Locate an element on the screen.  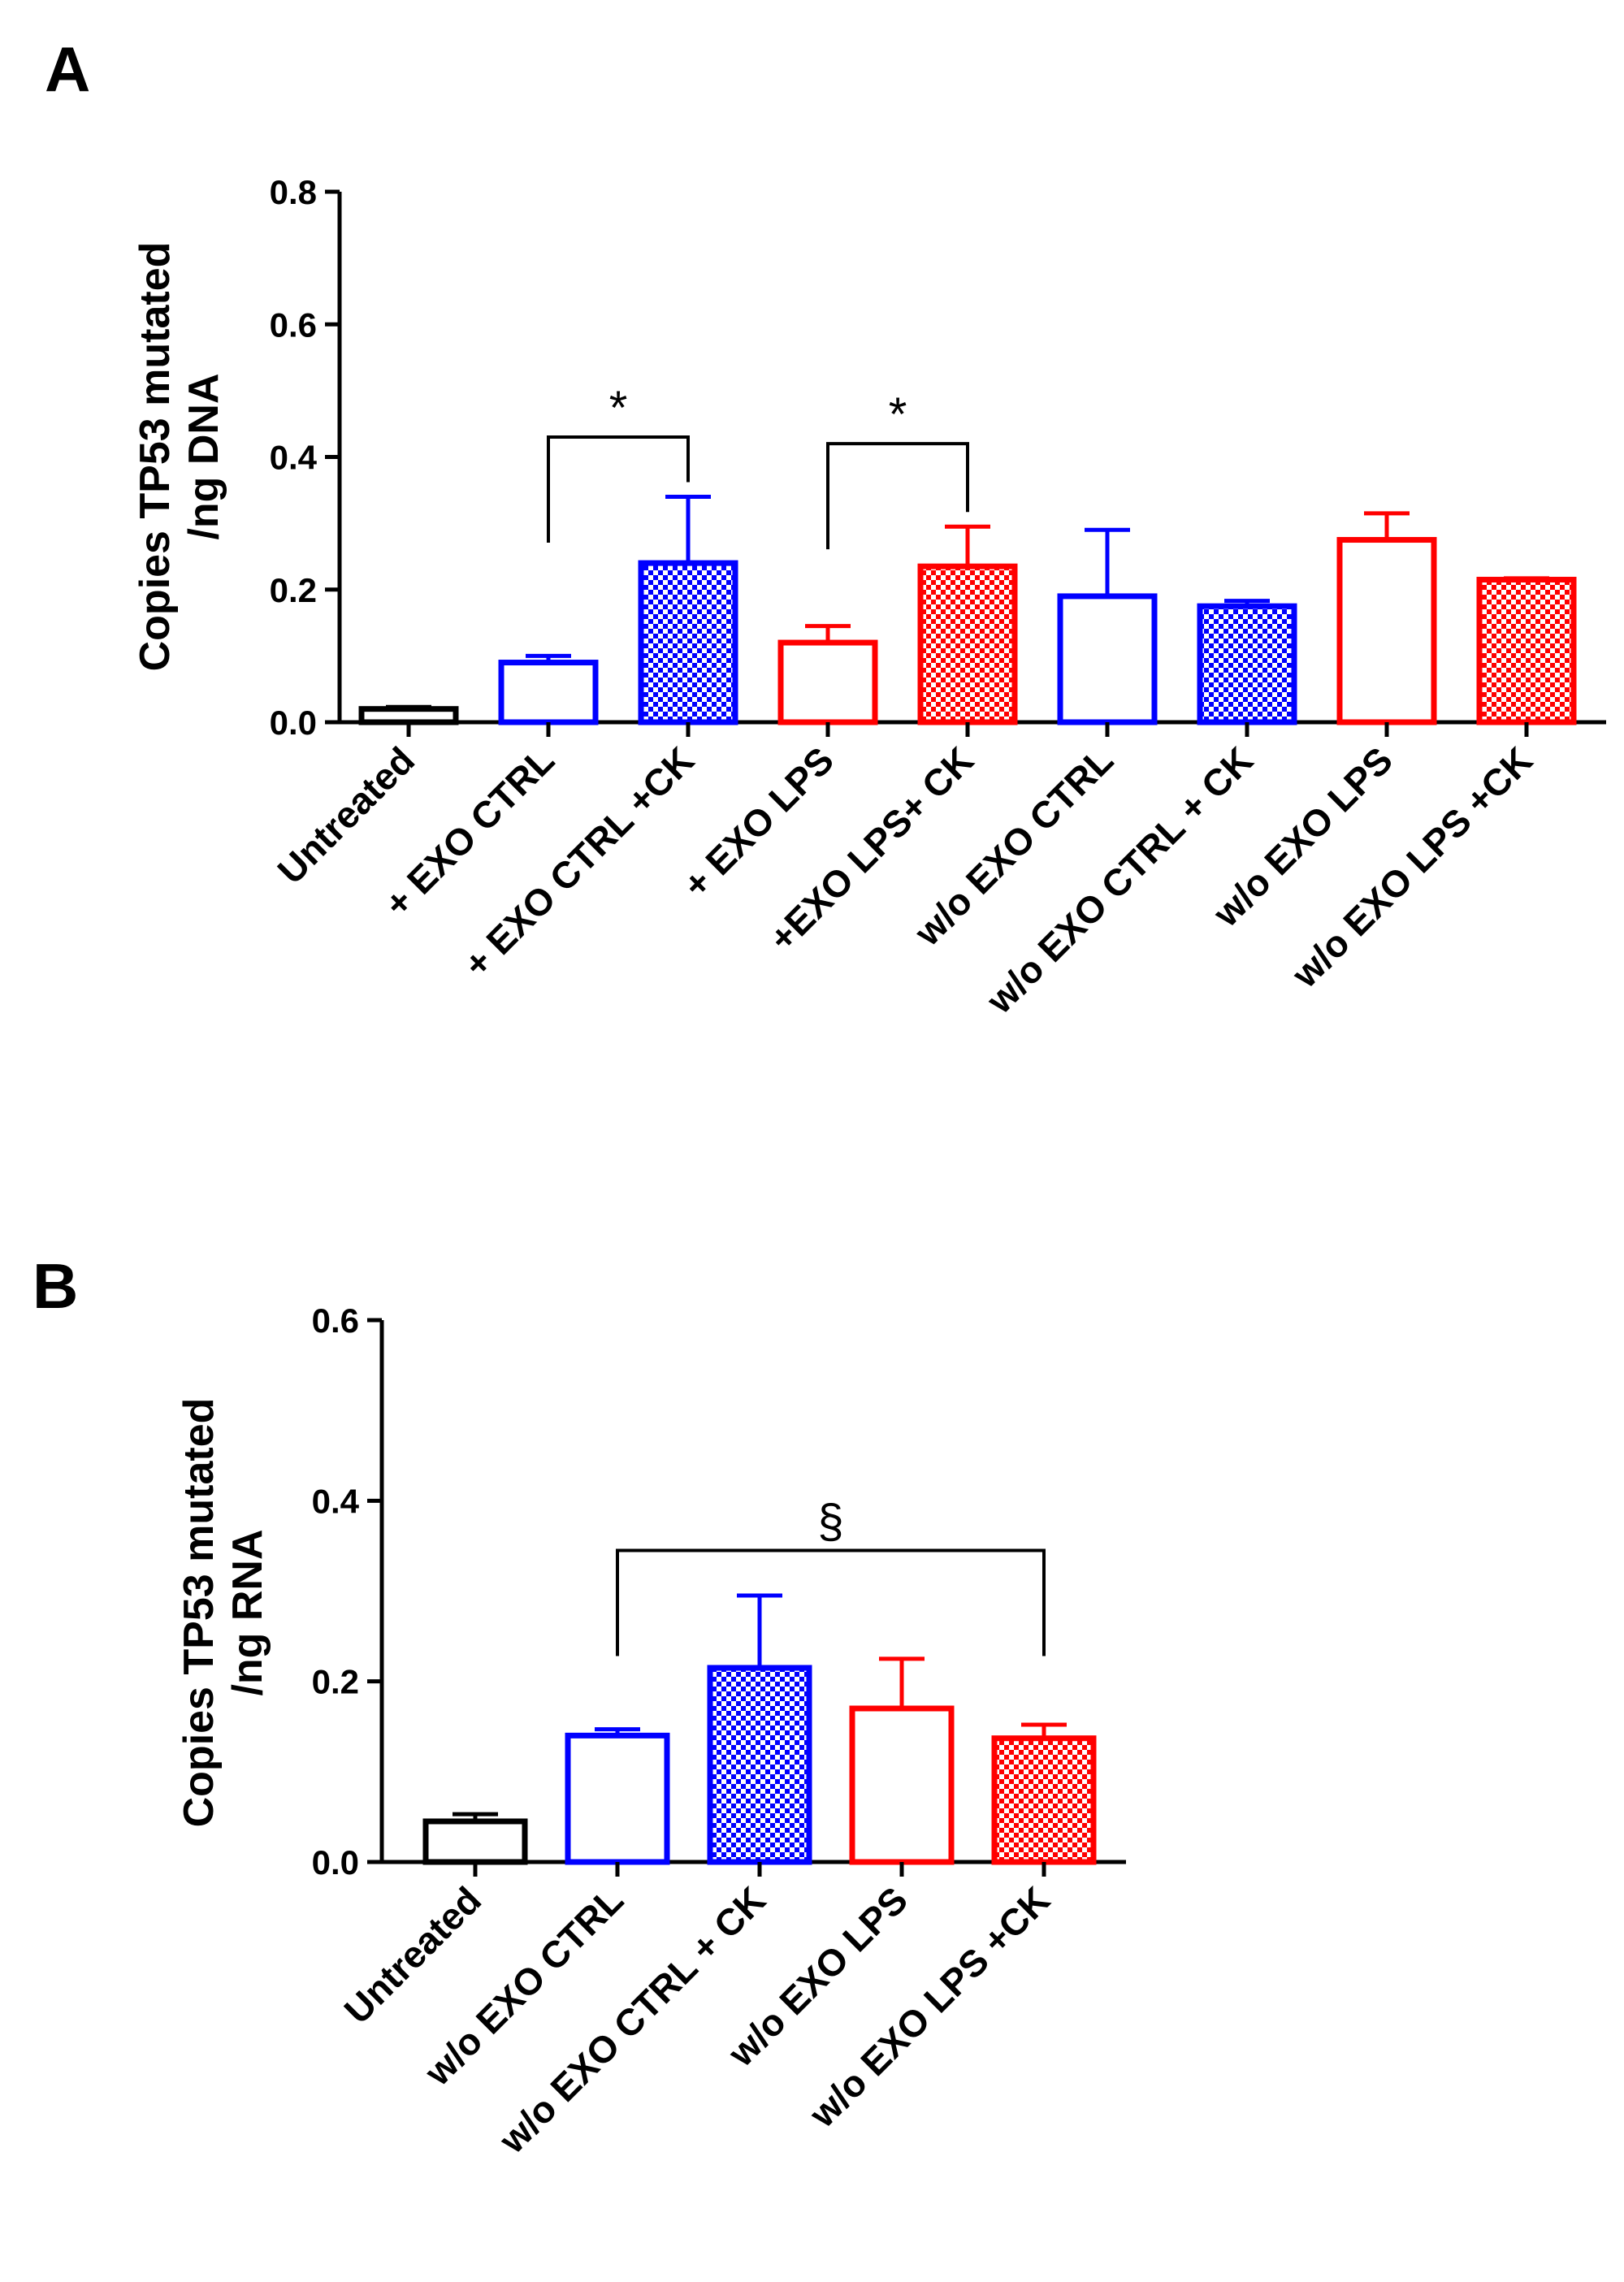
panel-a-ytick-label: 0.0 is located at coordinates (293, 723).